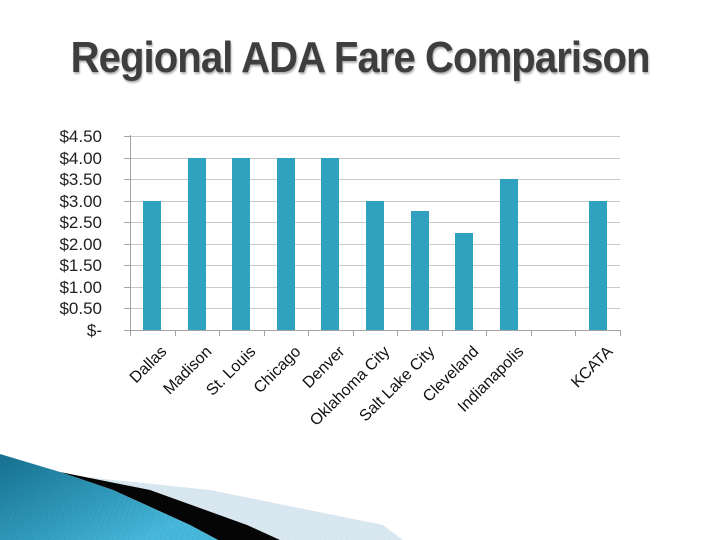 The width and height of the screenshot is (720, 540). Describe the element at coordinates (130, 235) in the screenshot. I see `y-axis-line` at that location.